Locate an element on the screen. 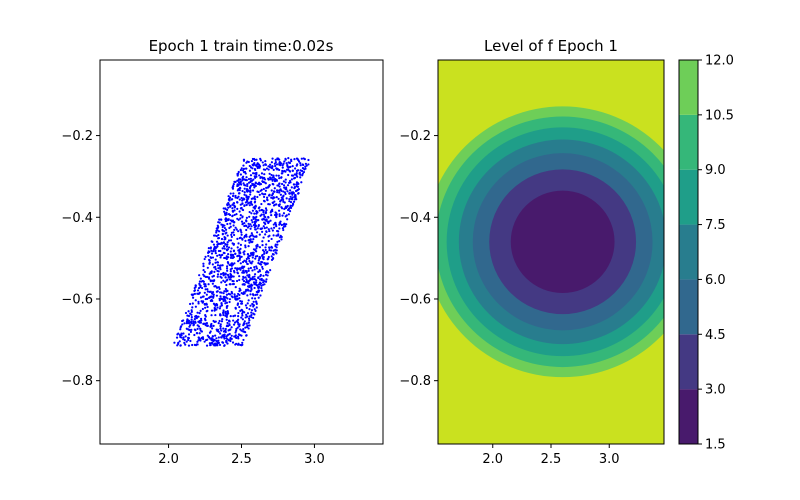 The height and width of the screenshot is (500, 800). scatter-y-axis: −0.2 −0.4 −0.6 −0.8 is located at coordinates (80, 259).